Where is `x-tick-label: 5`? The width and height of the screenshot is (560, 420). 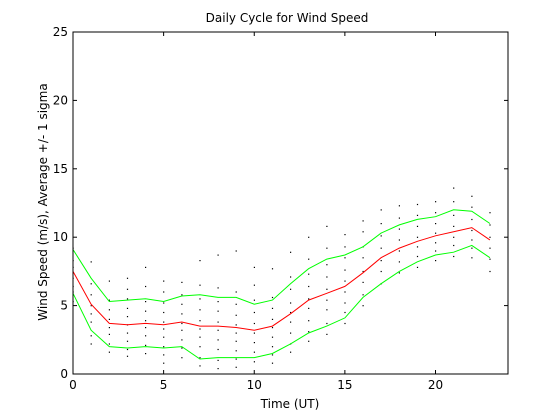 x-tick-label: 5 is located at coordinates (164, 385).